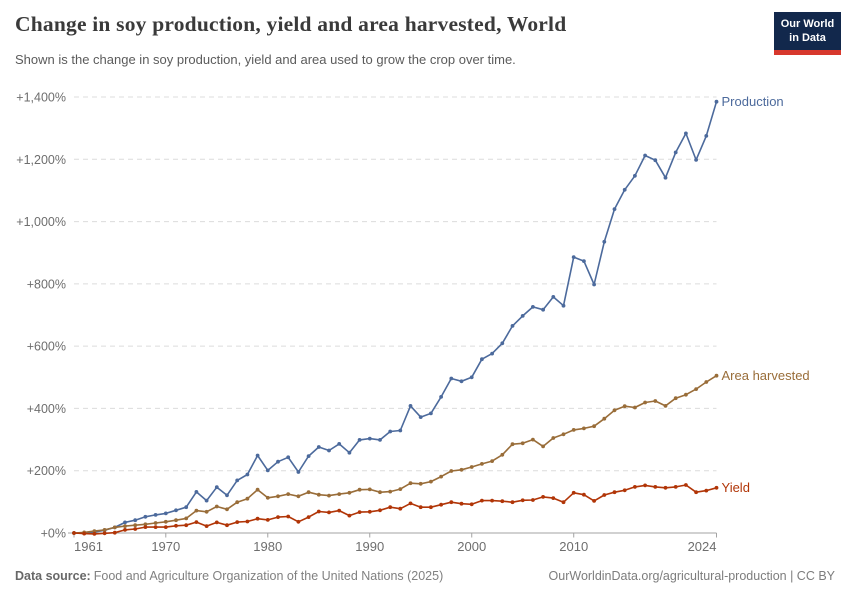 The width and height of the screenshot is (850, 600). What do you see at coordinates (807, 33) in the screenshot?
I see `owid-logo: Our World in Data` at bounding box center [807, 33].